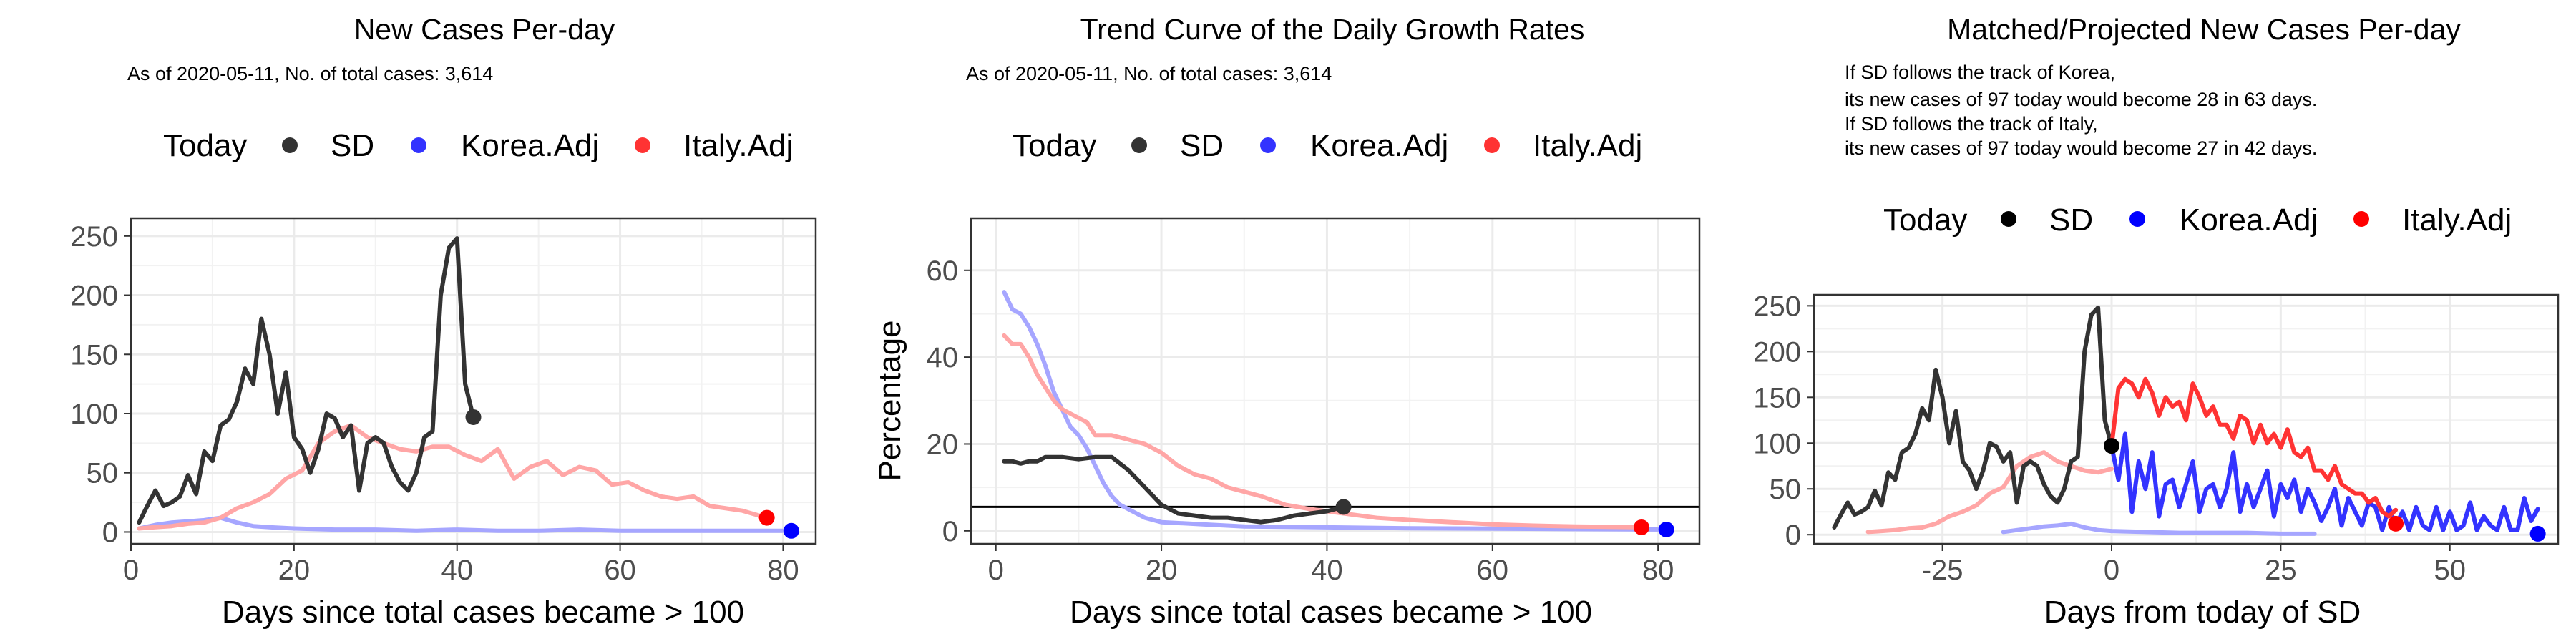 The image size is (2576, 644). Describe the element at coordinates (1925, 220) in the screenshot. I see `panel-3-legend-title: Today` at that location.